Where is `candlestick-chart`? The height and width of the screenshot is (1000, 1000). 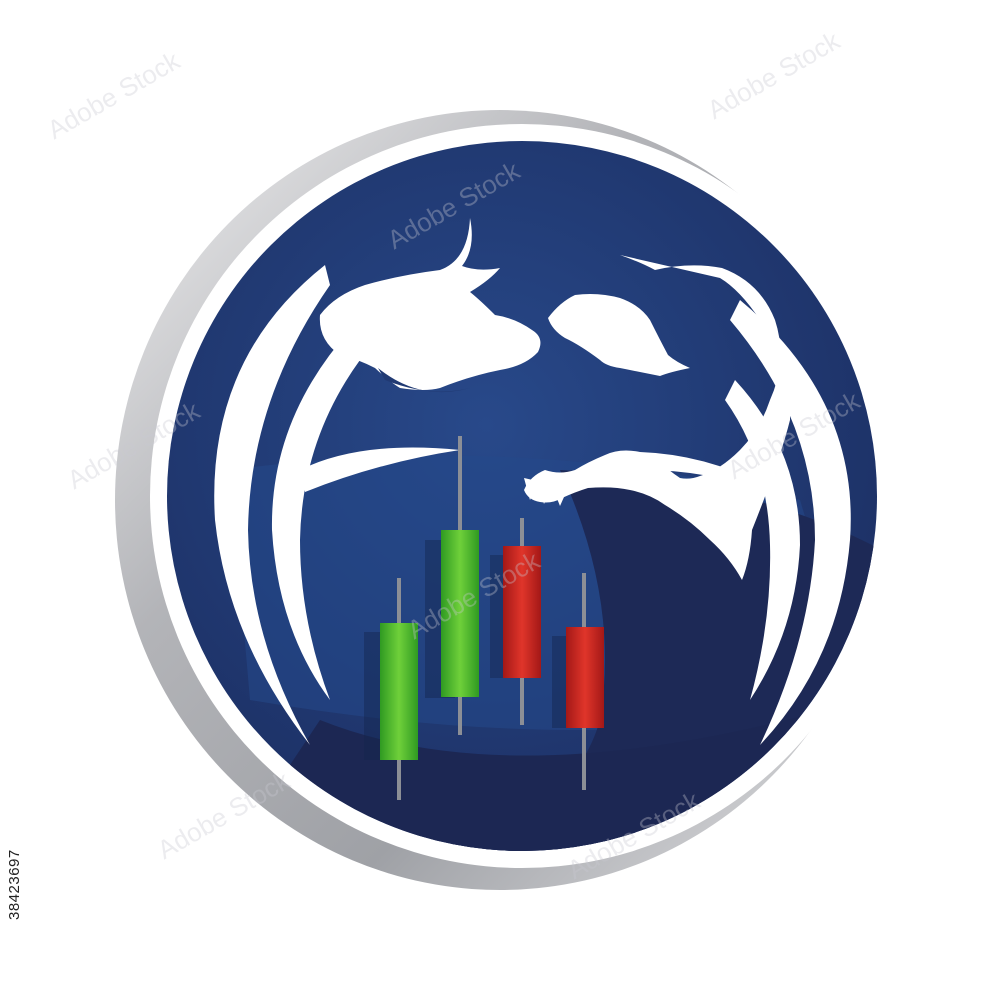
candlestick-chart is located at coordinates (484, 618).